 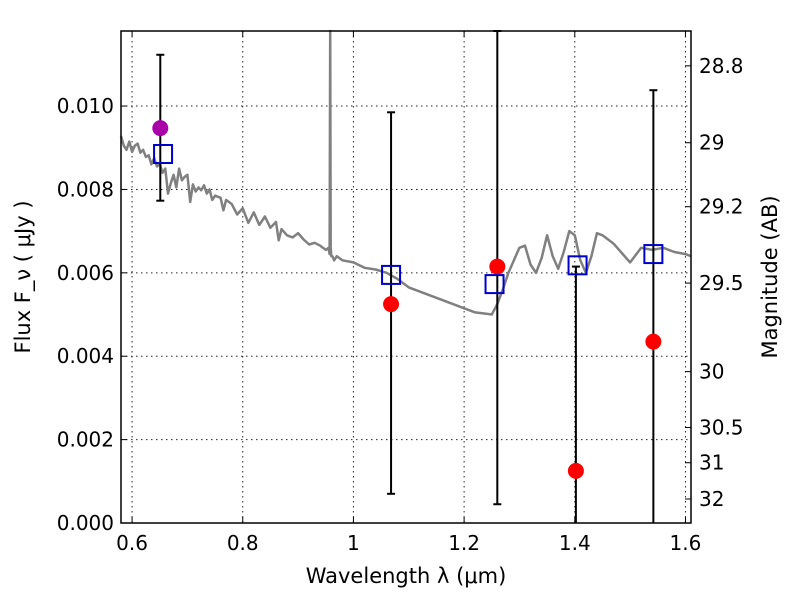 What do you see at coordinates (721, 66) in the screenshot?
I see `right-tick-label: 28.8` at bounding box center [721, 66].